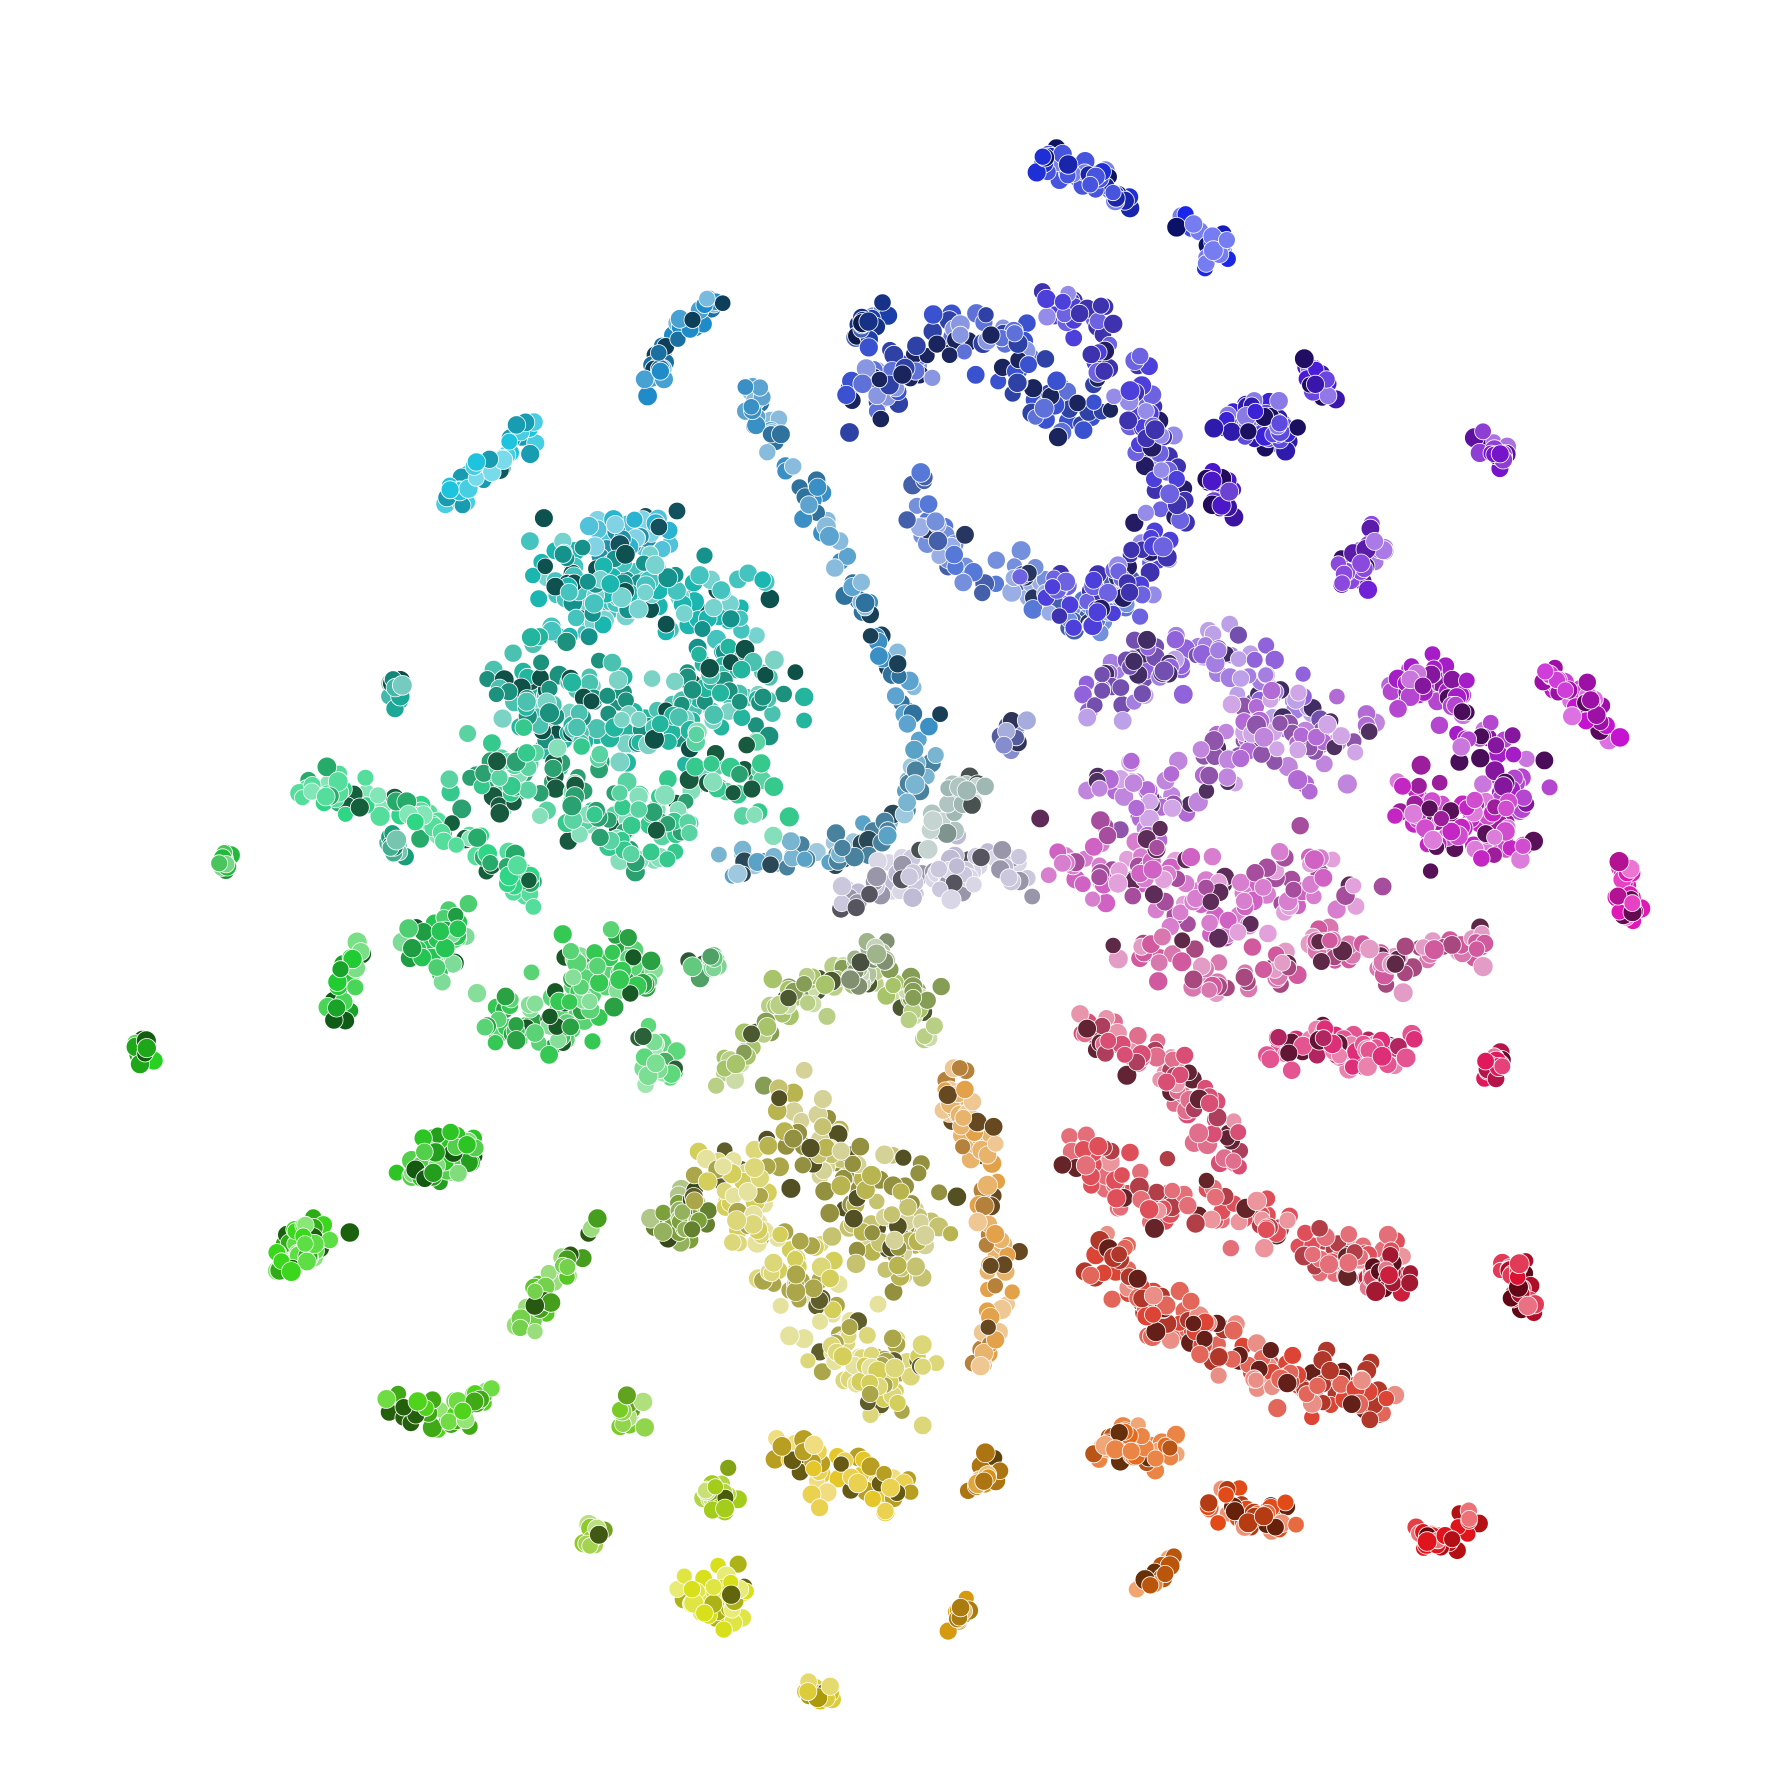  I want to click on scatter-point-mass-magenta-purple-right, so click(1467, 680).